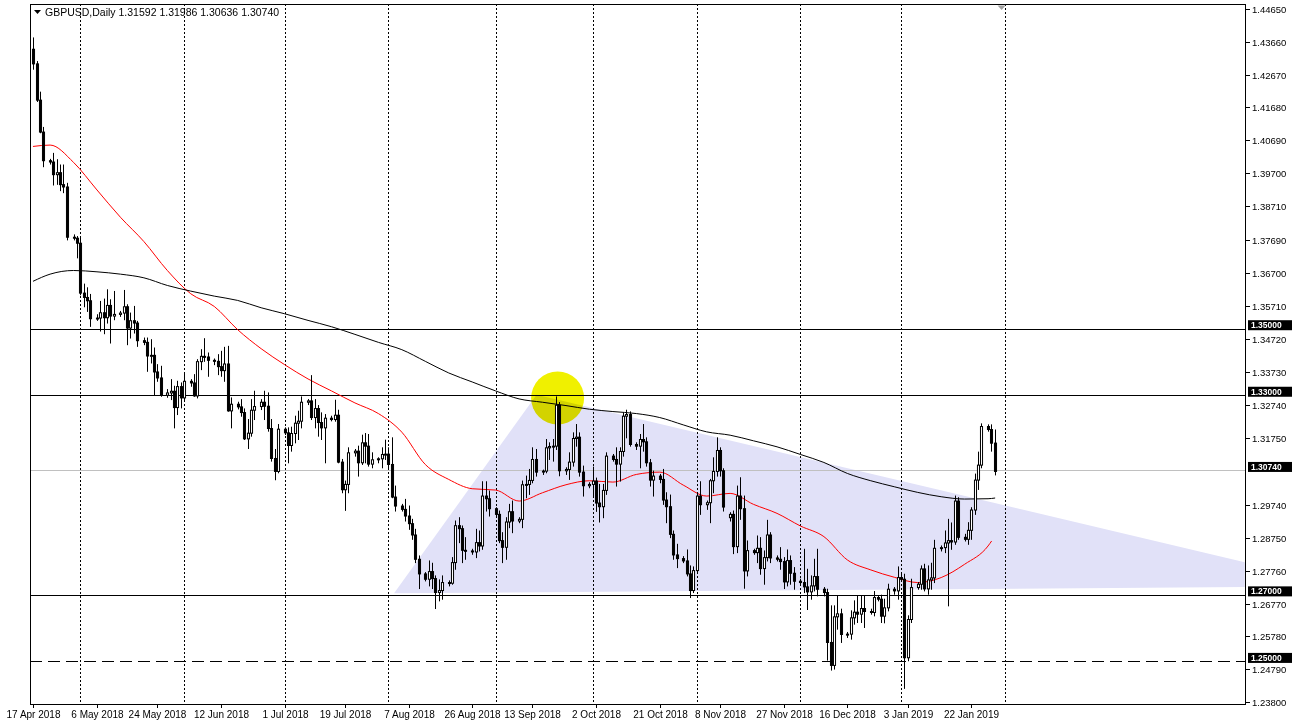 Image resolution: width=1294 pixels, height=727 pixels. Describe the element at coordinates (1269, 42) in the screenshot. I see `y-tick-label: 1.43660` at that location.